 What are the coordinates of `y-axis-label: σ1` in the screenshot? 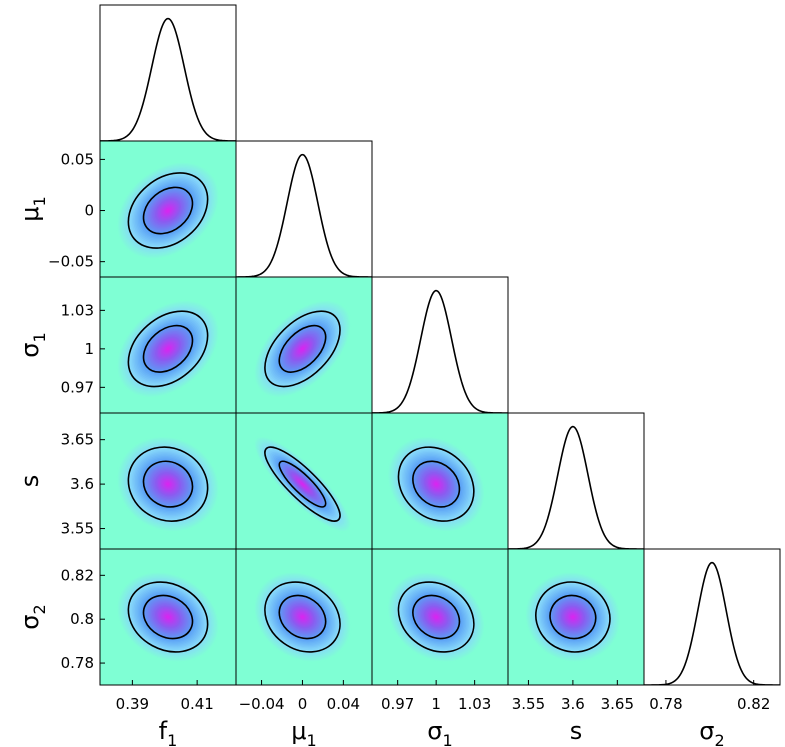 It's located at (32, 344).